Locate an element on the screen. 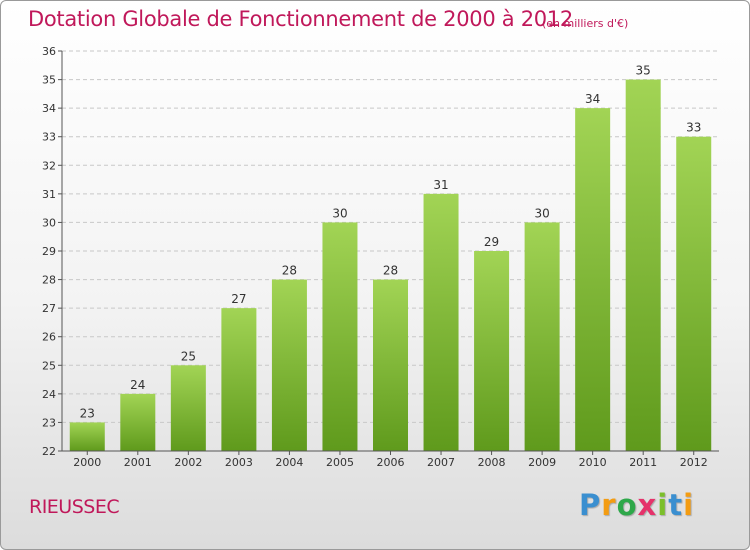  y-tick-label: 22 is located at coordinates (49, 451).